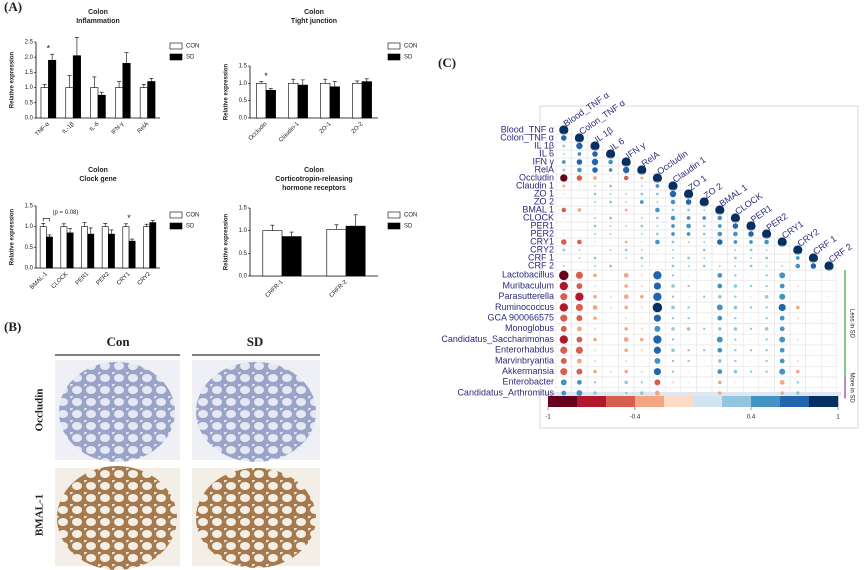 This screenshot has width=865, height=570. Describe the element at coordinates (394, 215) in the screenshot. I see `legend-swatch` at that location.